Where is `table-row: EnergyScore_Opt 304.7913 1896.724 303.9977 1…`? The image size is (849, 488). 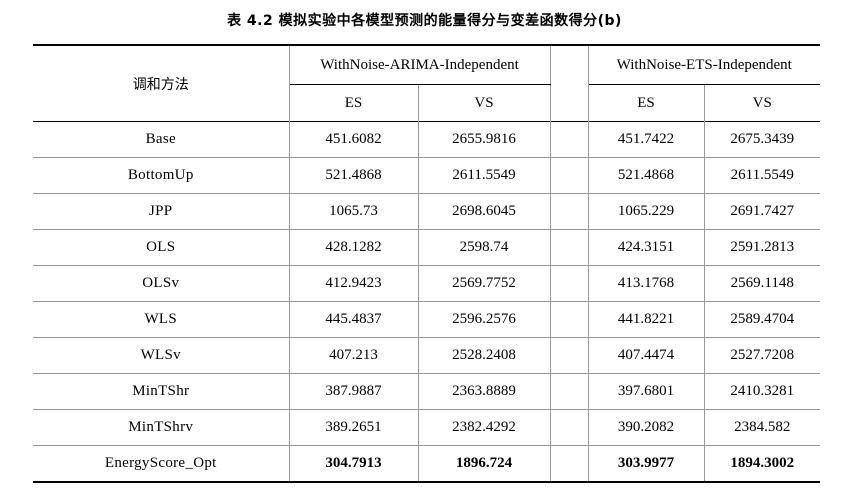
table-row: EnergyScore_Opt 304.7913 1896.724 303.9977 1… is located at coordinates (427, 464).